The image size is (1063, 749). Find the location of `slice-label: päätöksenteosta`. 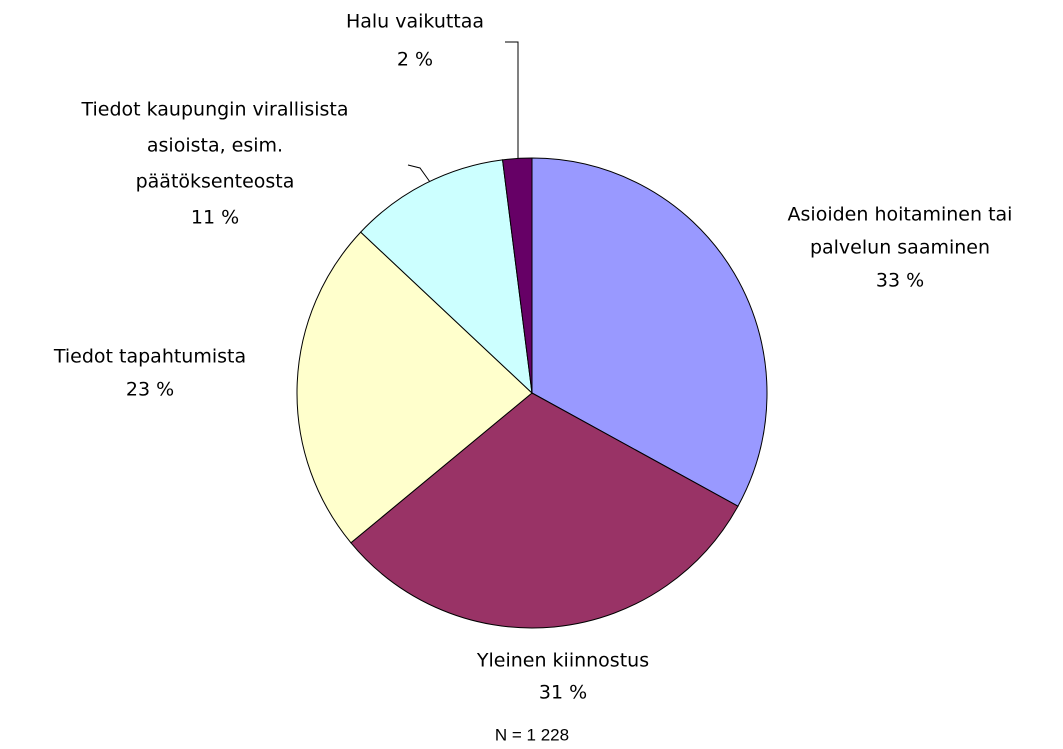

slice-label: päätöksenteosta is located at coordinates (215, 182).